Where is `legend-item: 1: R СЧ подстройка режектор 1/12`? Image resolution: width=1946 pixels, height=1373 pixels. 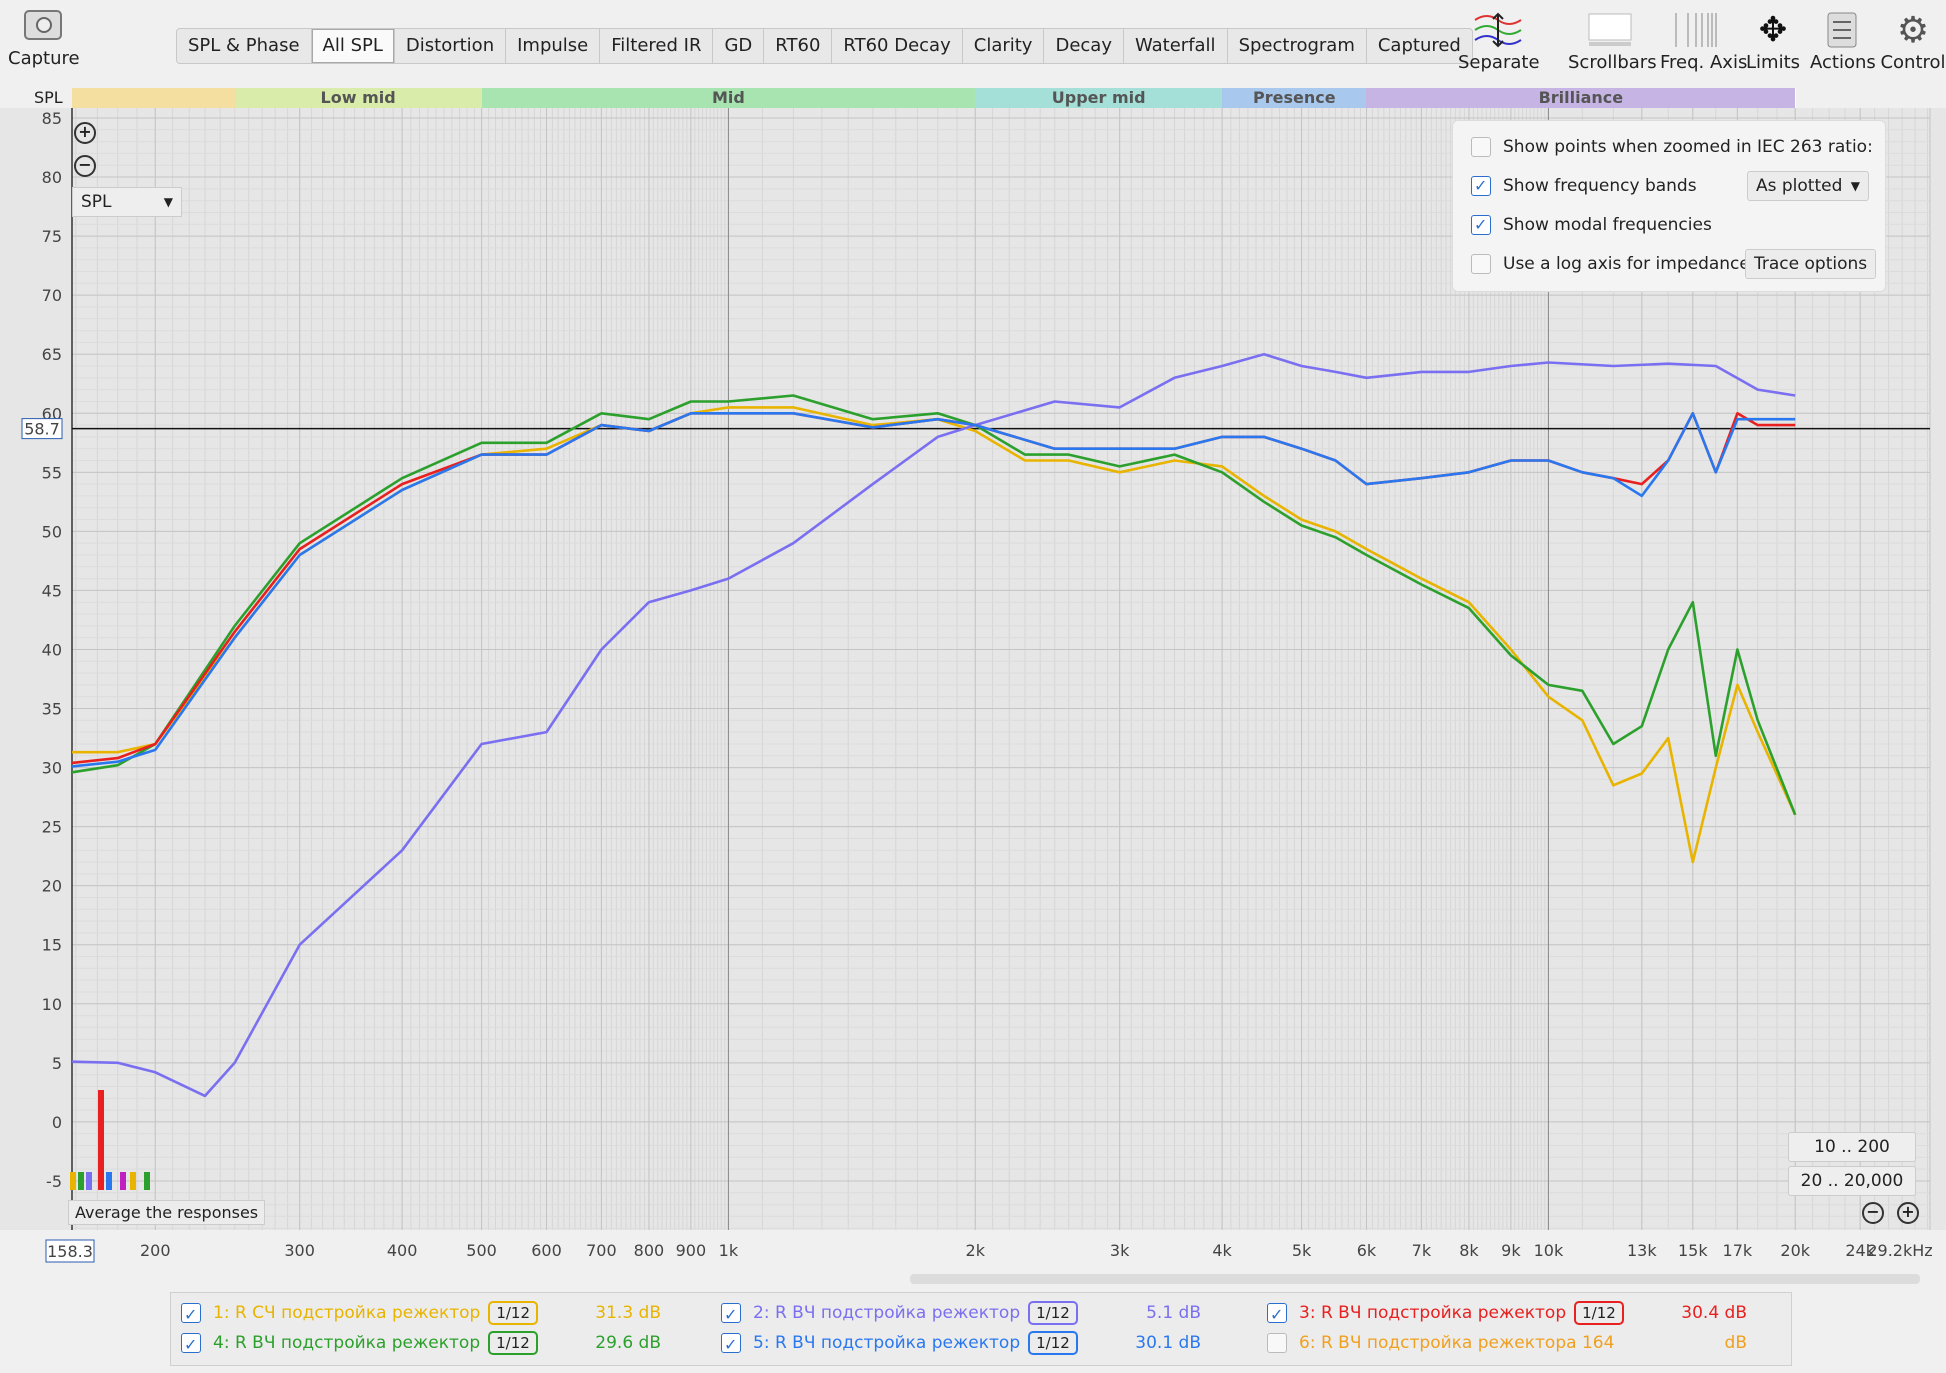 legend-item: 1: R СЧ подстройка режектор 1/12 is located at coordinates (363, 1314).